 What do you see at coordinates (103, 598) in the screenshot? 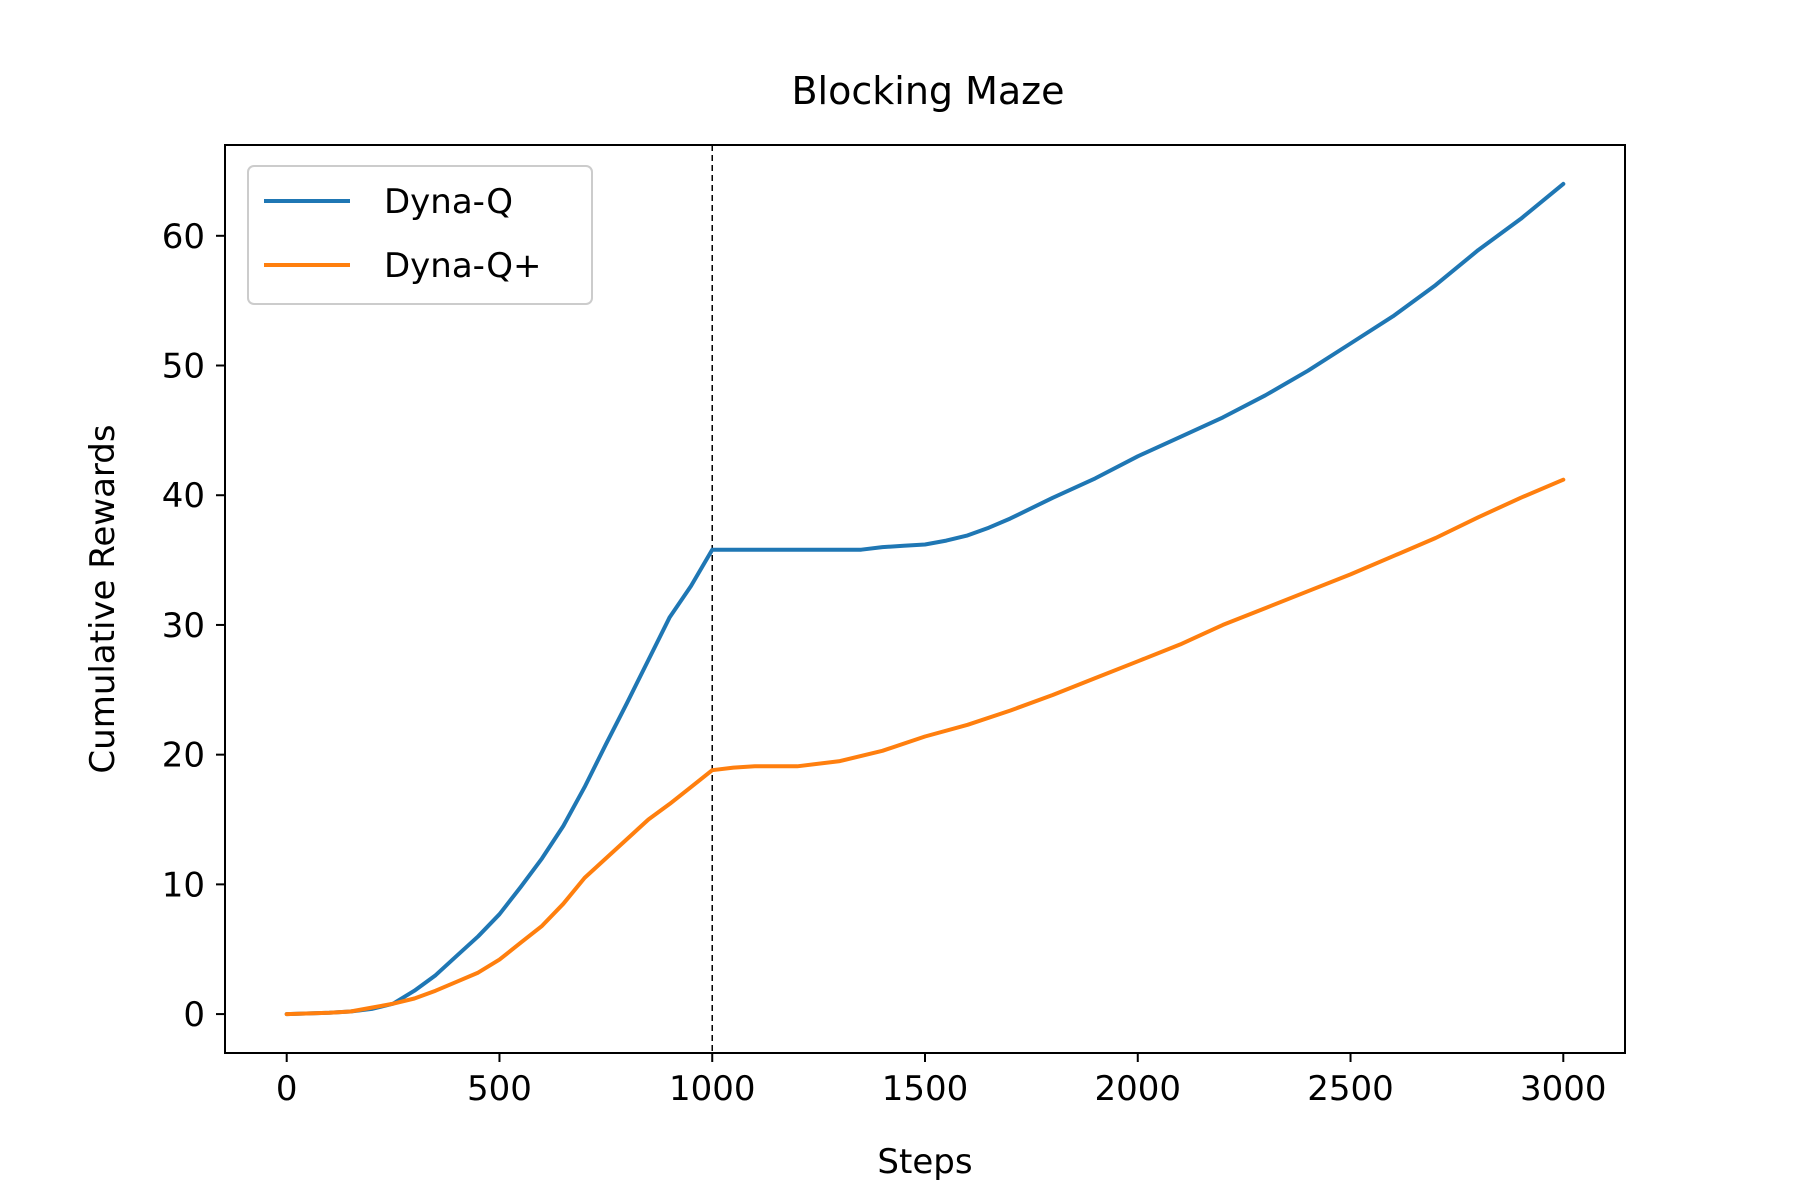
I see `y-axis-label: Cumulative Rewards` at bounding box center [103, 598].